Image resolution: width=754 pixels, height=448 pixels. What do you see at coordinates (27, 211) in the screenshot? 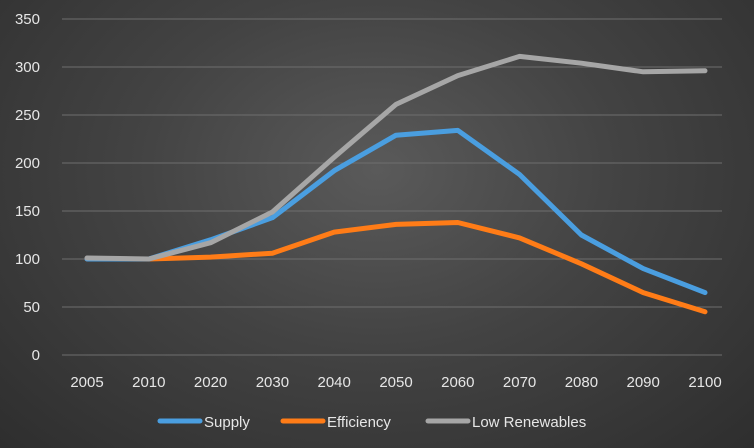
I see `y-tick-label: 150` at bounding box center [27, 211].